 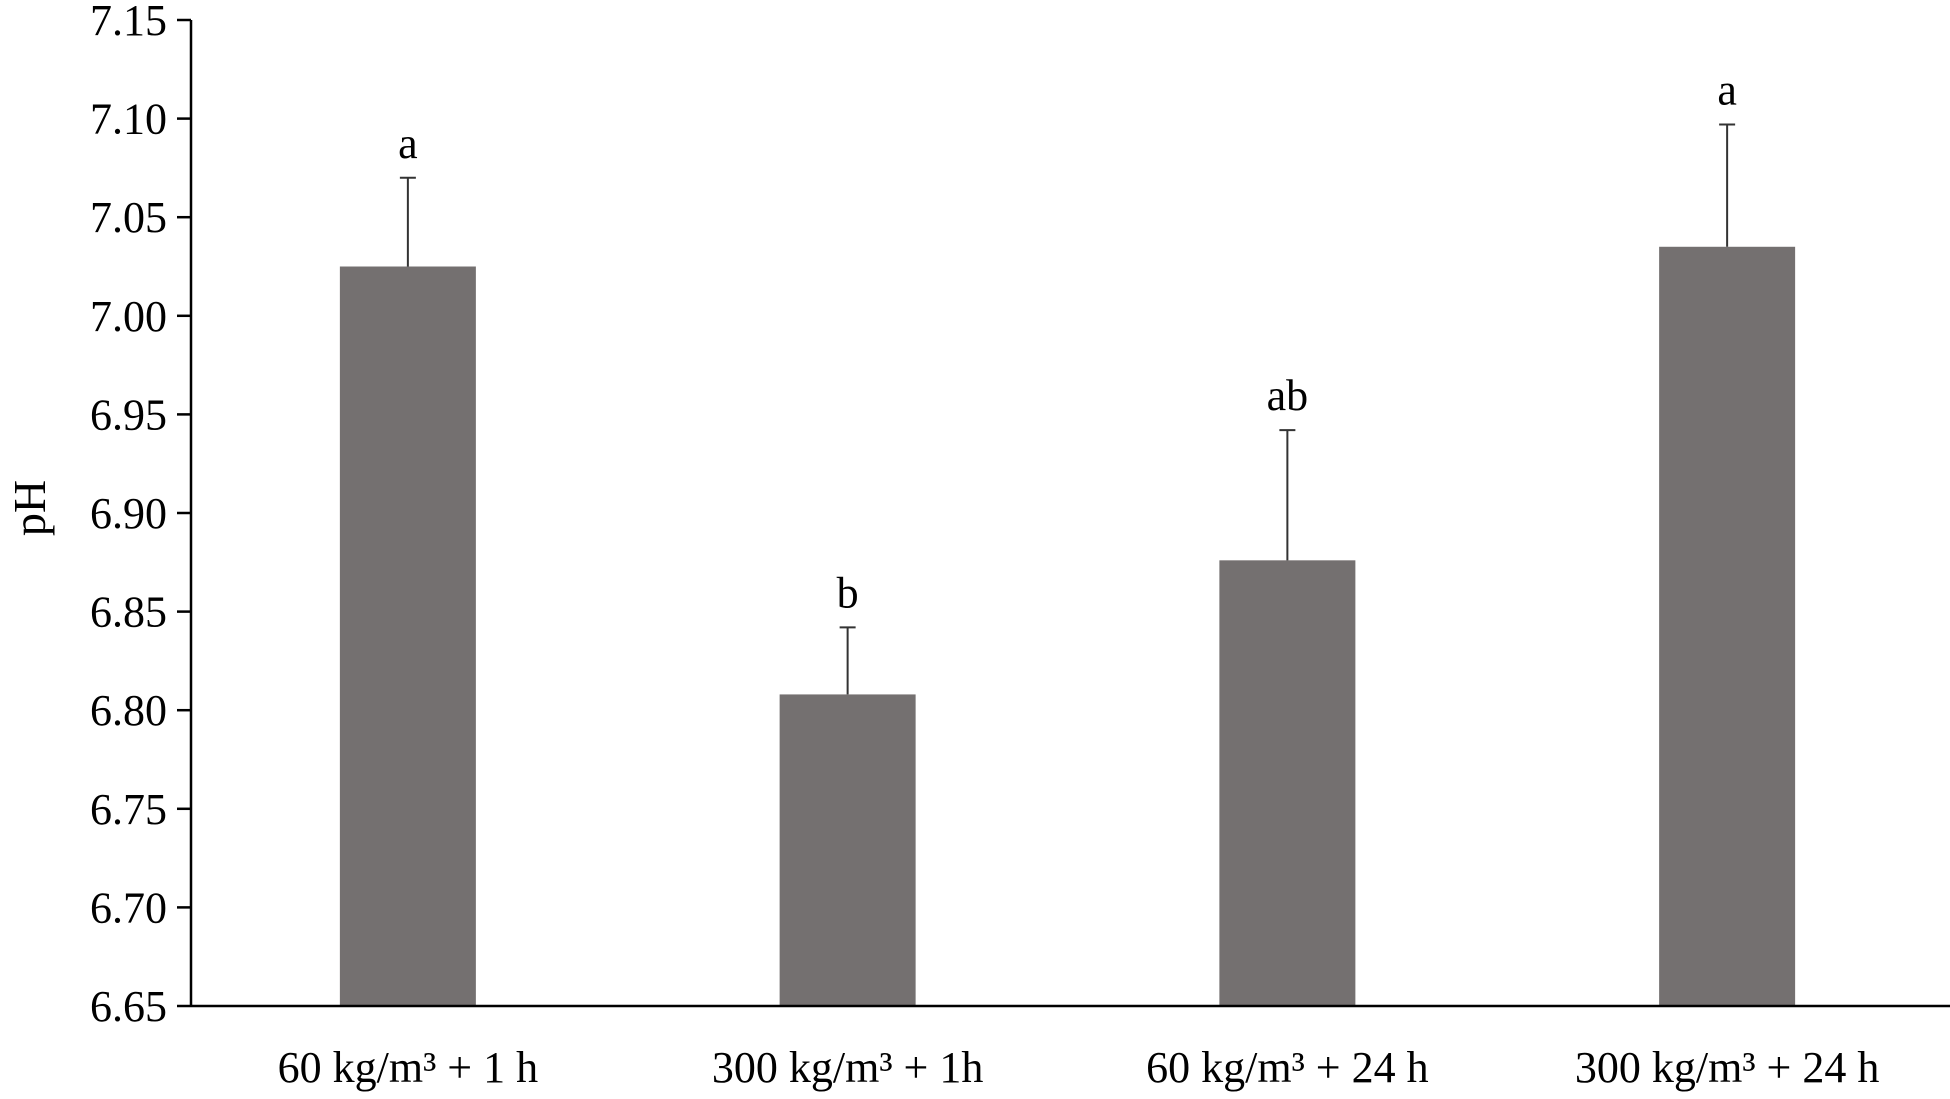 What do you see at coordinates (128, 119) in the screenshot?
I see `y-tick-label: 7.10` at bounding box center [128, 119].